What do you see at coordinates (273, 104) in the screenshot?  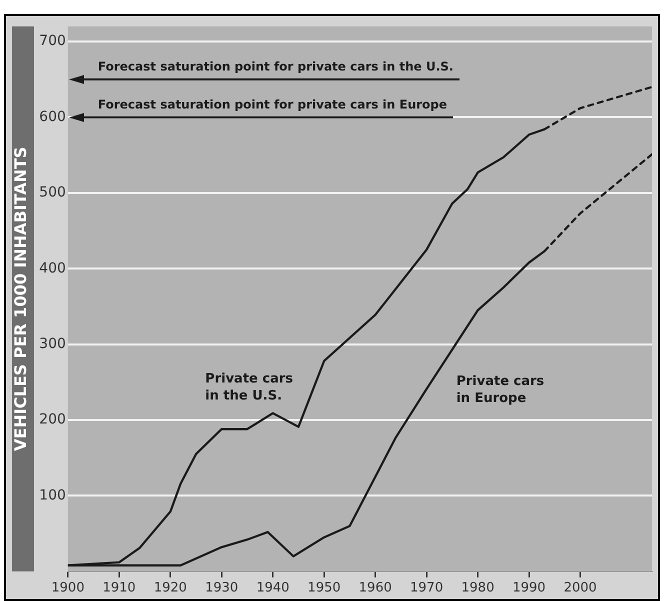 I see `ref-line-label: Forecast saturation point for private cars in Europe` at bounding box center [273, 104].